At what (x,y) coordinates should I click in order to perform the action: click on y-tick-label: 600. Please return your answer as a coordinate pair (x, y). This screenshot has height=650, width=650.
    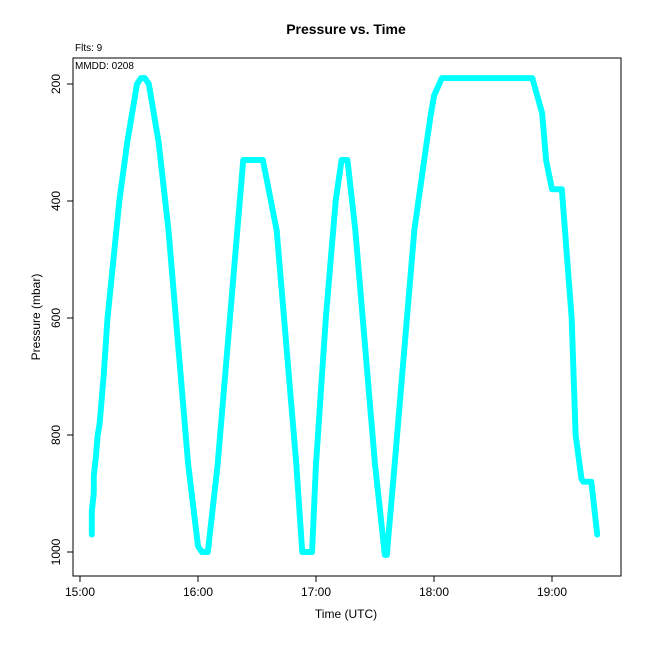
    Looking at the image, I should click on (56, 318).